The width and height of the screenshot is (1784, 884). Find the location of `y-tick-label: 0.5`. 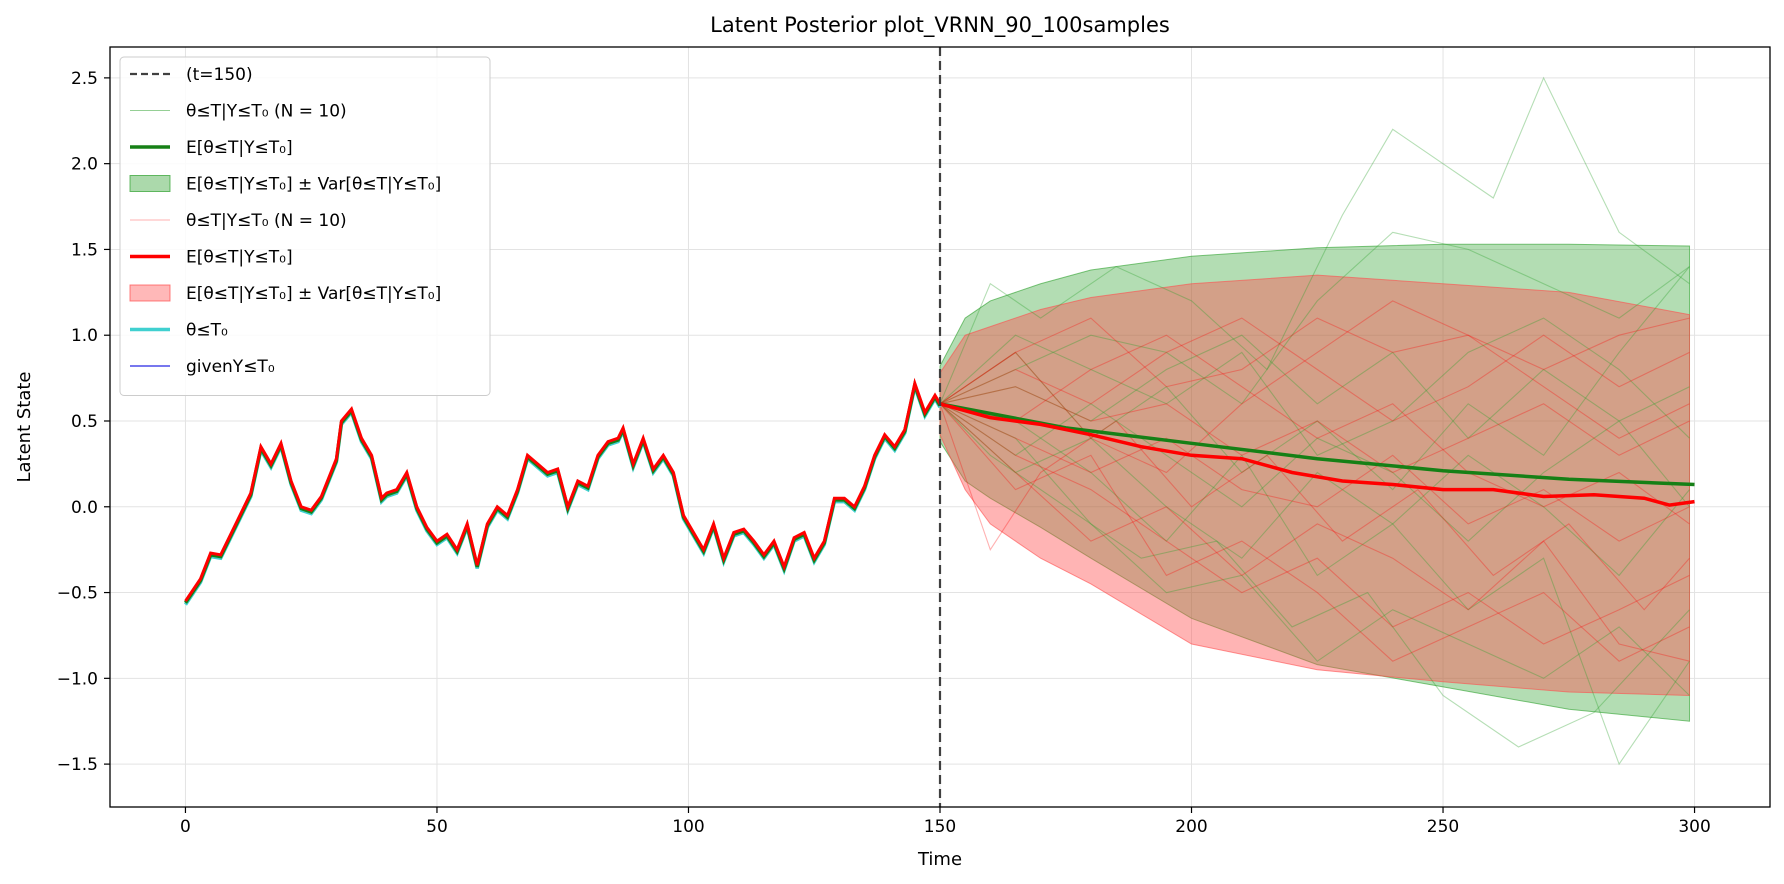

y-tick-label: 0.5 is located at coordinates (84, 422).